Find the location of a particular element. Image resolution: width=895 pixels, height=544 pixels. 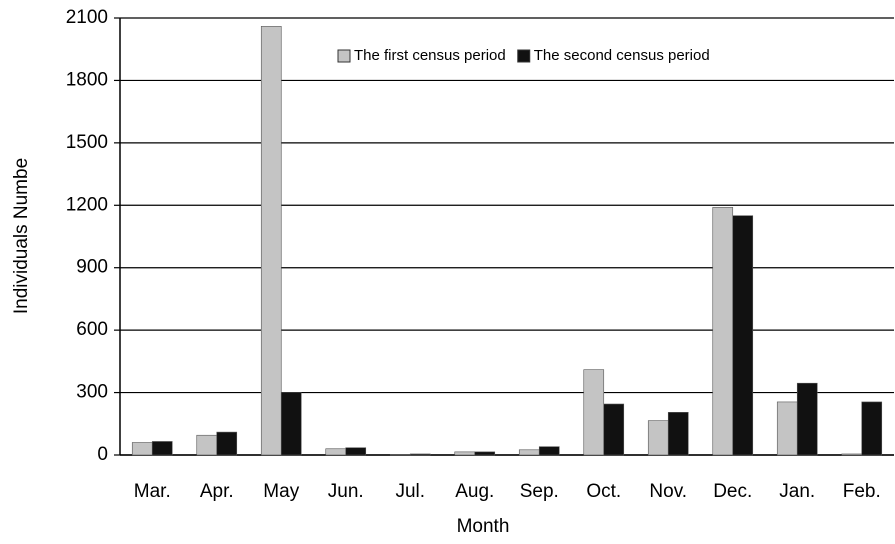

x-tick-label: Aug. is located at coordinates (474, 491).